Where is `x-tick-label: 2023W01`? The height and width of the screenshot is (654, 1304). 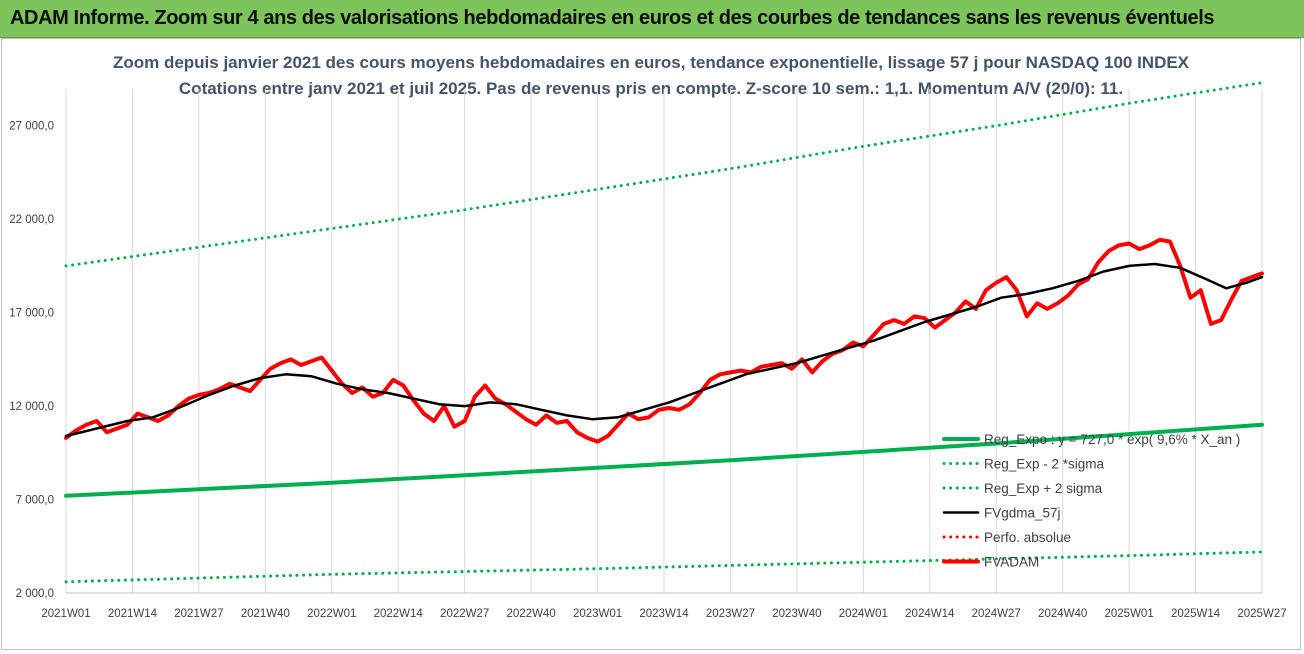
x-tick-label: 2023W01 is located at coordinates (597, 614).